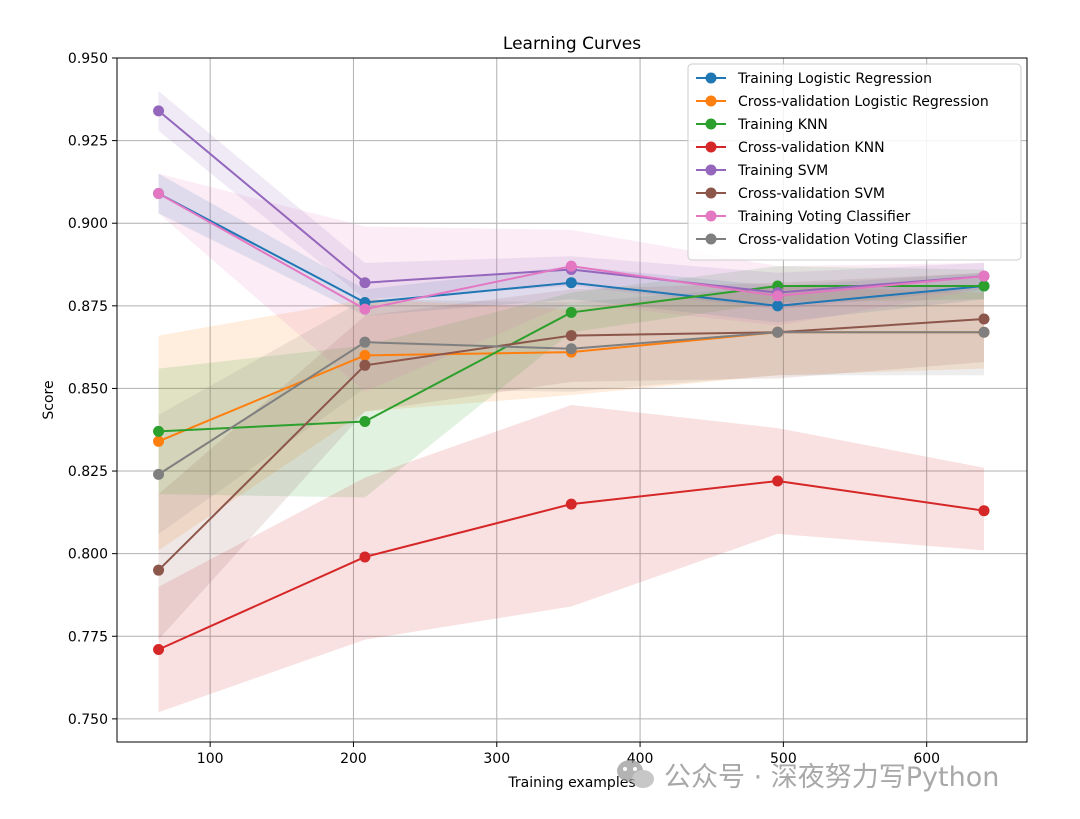 Image resolution: width=1080 pixels, height=819 pixels. Describe the element at coordinates (88, 637) in the screenshot. I see `y-tick-label: 0.775` at that location.